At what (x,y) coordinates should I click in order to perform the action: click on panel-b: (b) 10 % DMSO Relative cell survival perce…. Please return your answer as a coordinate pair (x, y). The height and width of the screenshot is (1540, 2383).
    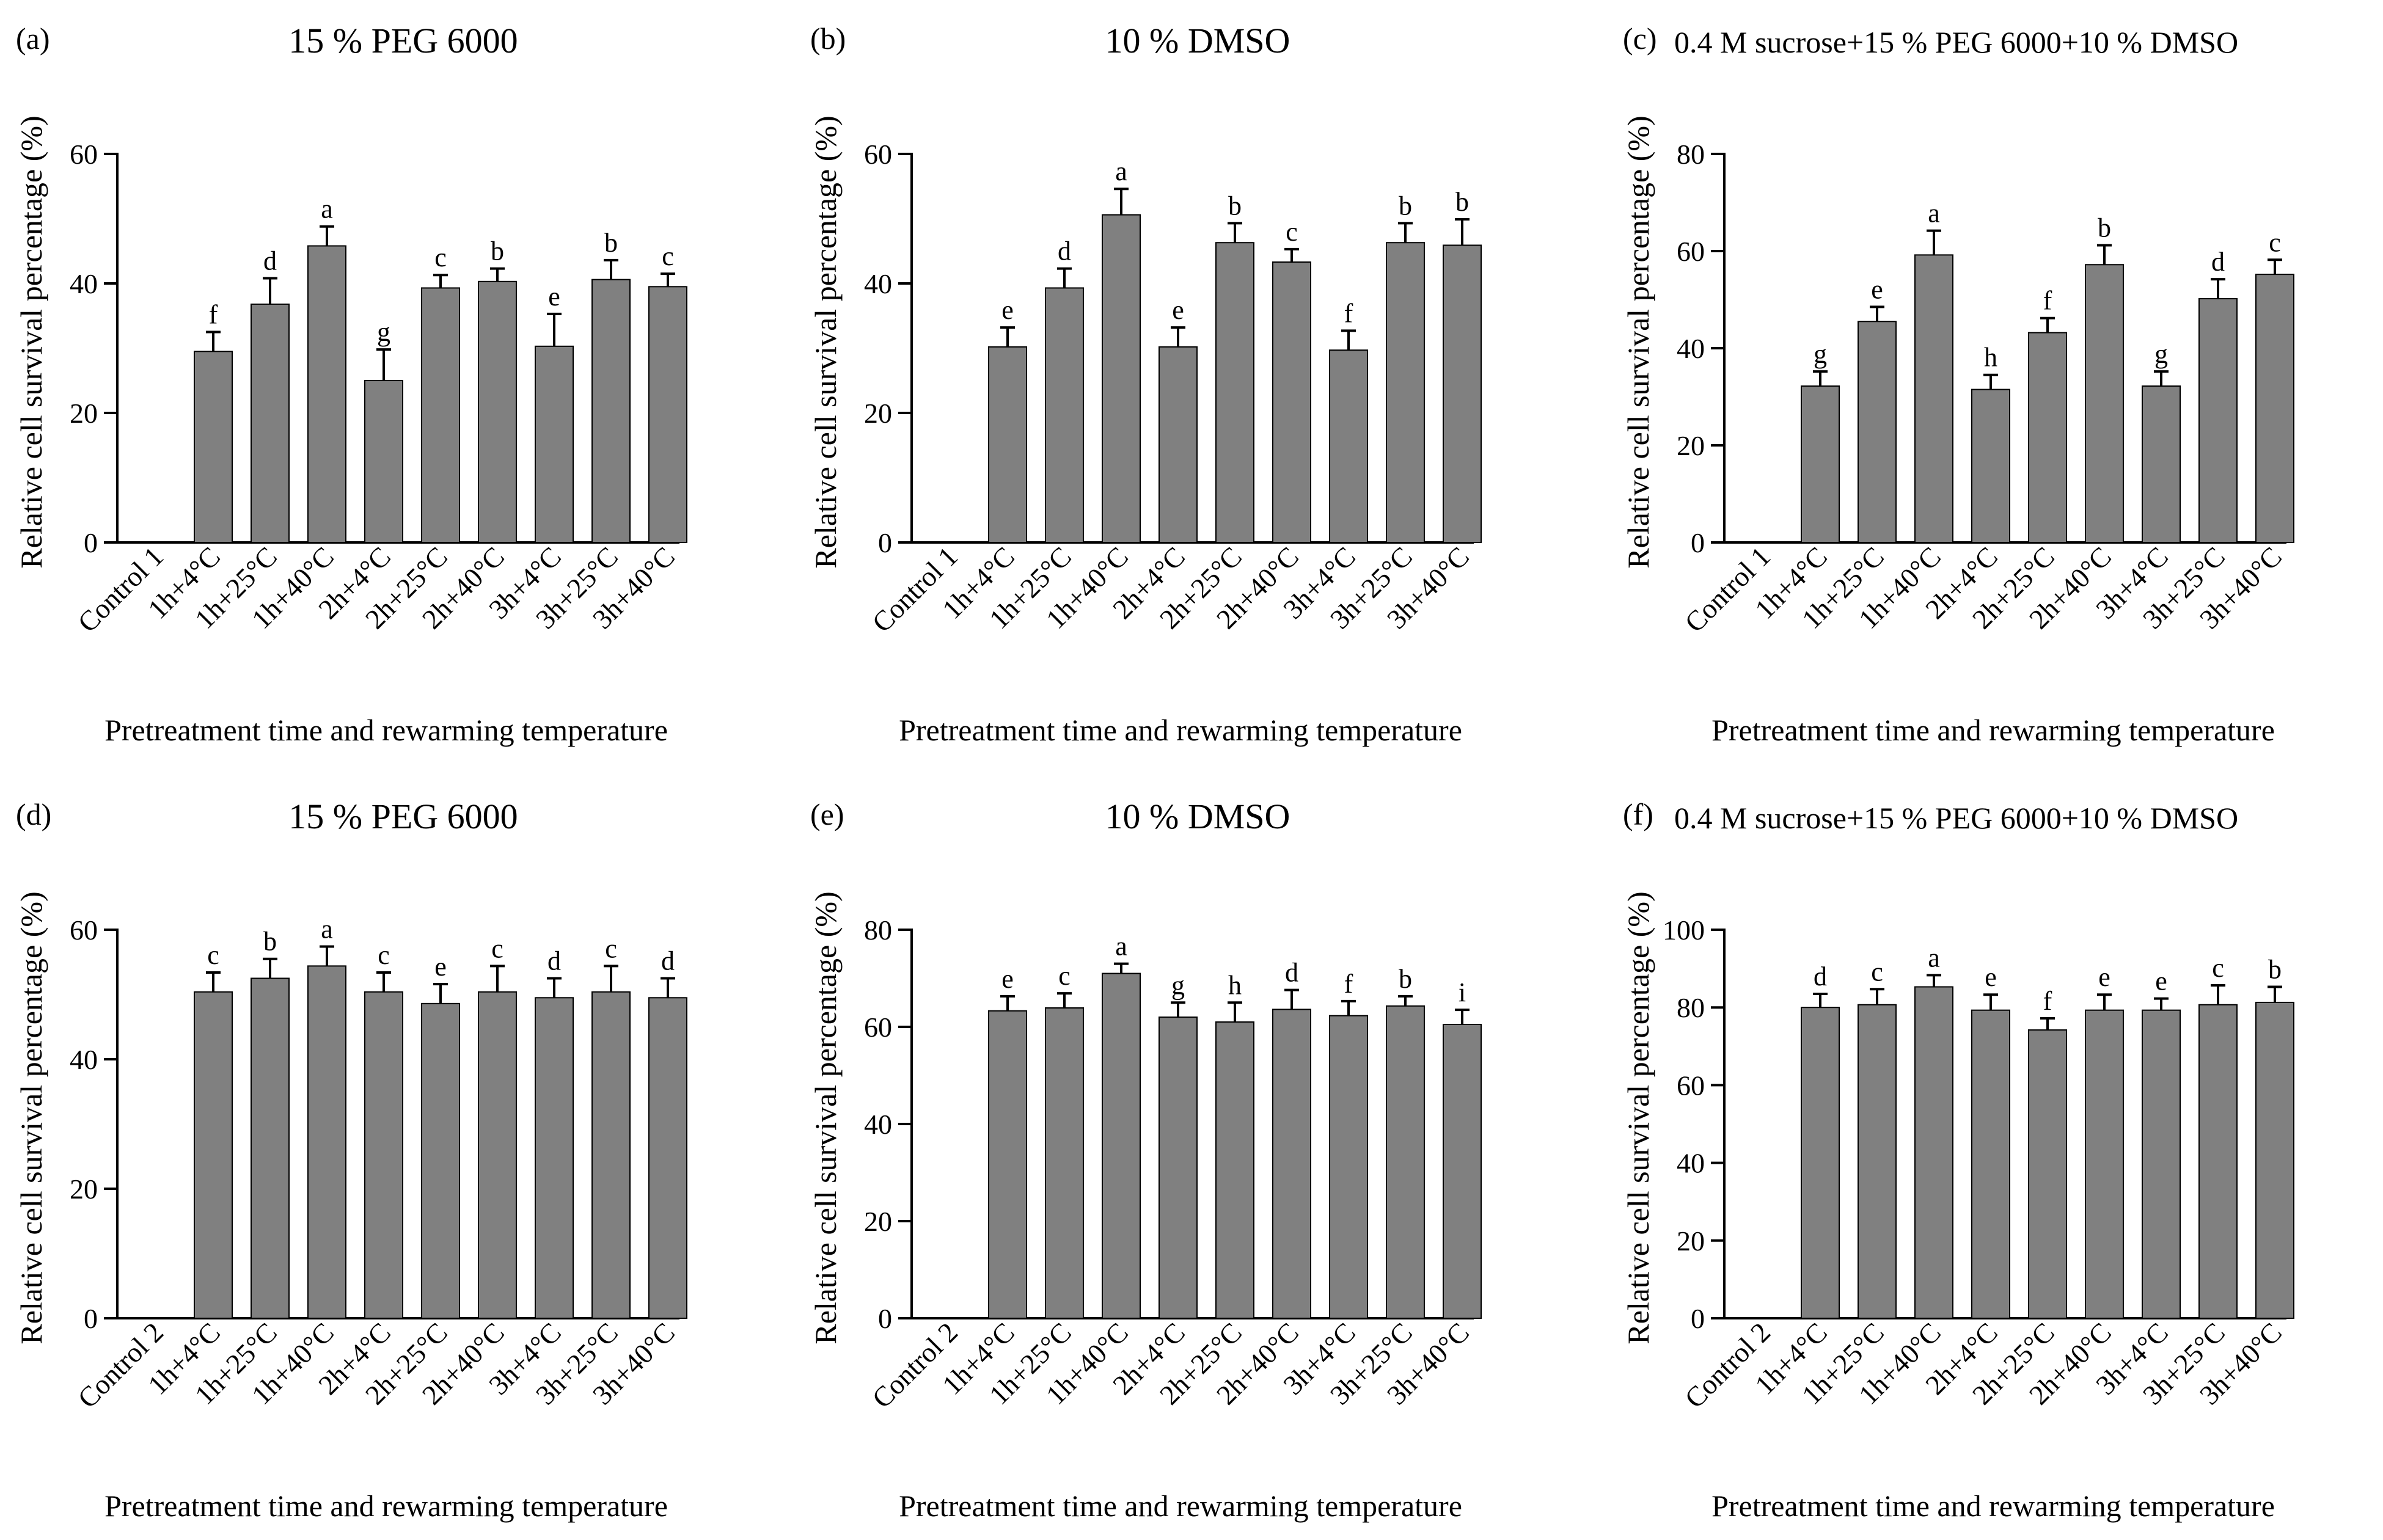
    Looking at the image, I should click on (1145, 384).